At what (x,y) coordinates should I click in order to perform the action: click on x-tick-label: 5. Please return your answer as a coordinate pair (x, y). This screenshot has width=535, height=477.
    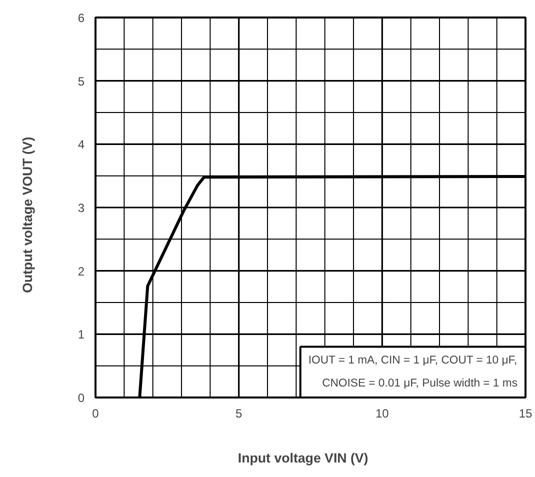
    Looking at the image, I should click on (238, 413).